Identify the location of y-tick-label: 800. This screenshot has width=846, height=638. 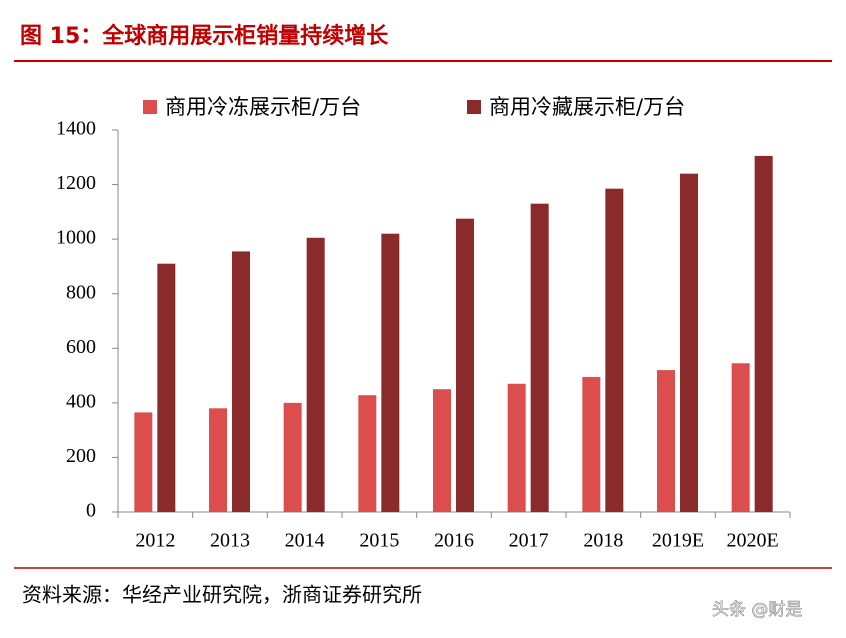
(81, 292).